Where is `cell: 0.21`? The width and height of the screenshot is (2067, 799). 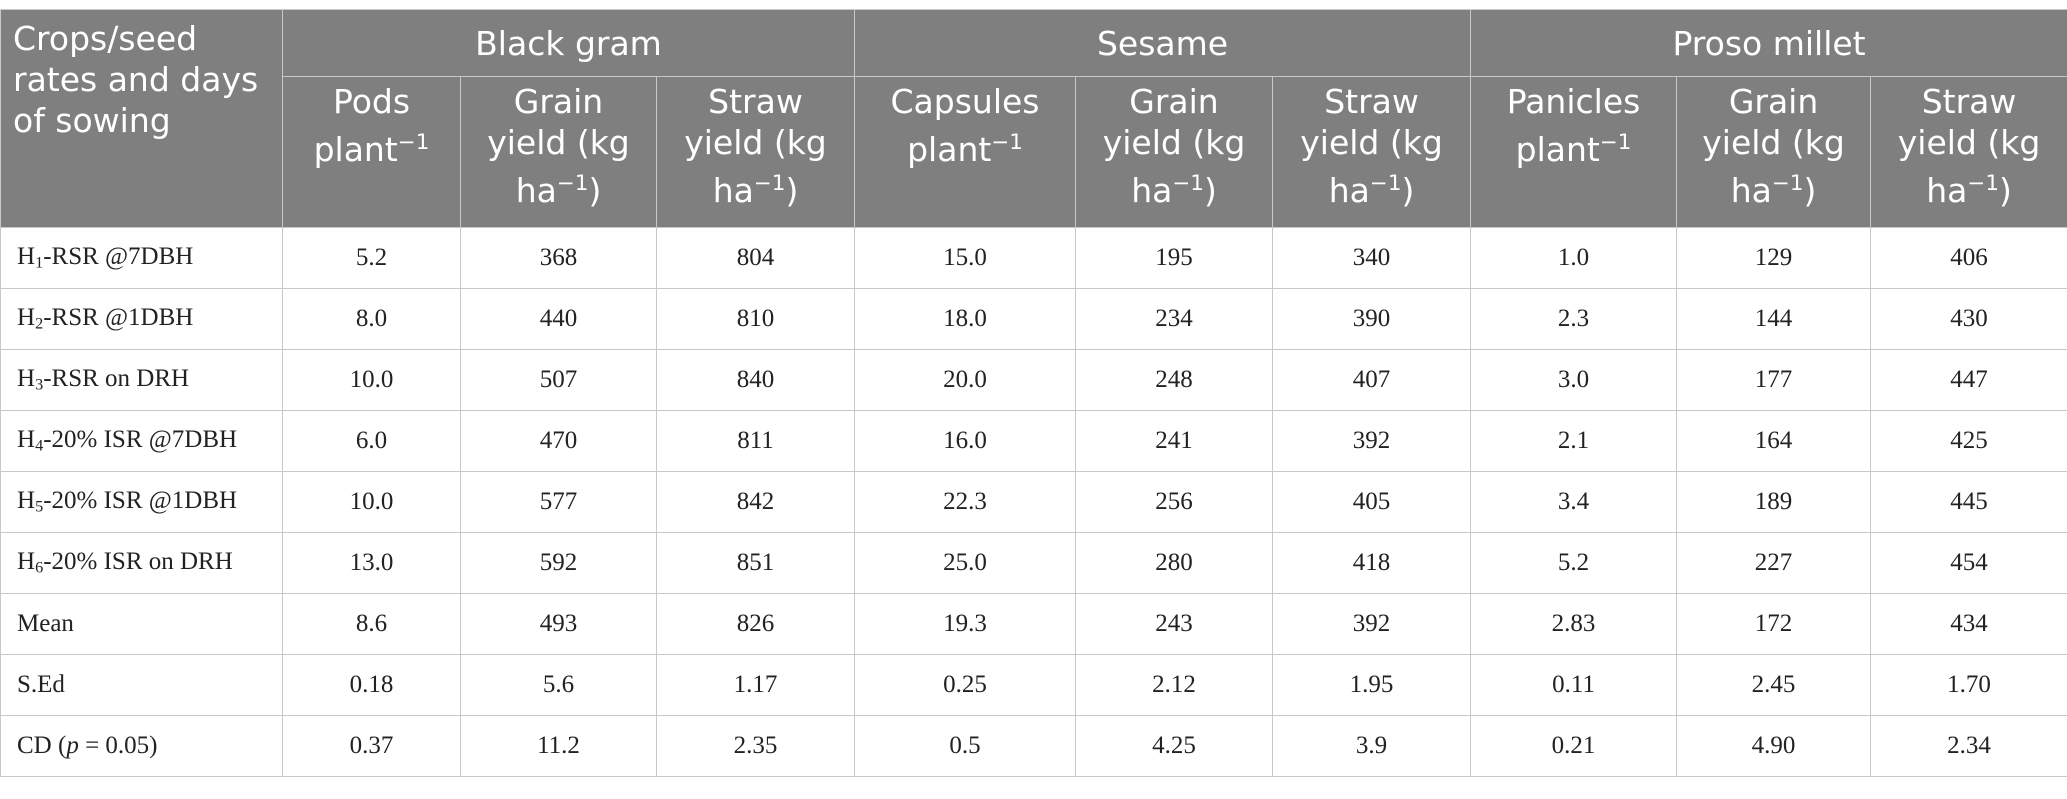 cell: 0.21 is located at coordinates (1574, 746).